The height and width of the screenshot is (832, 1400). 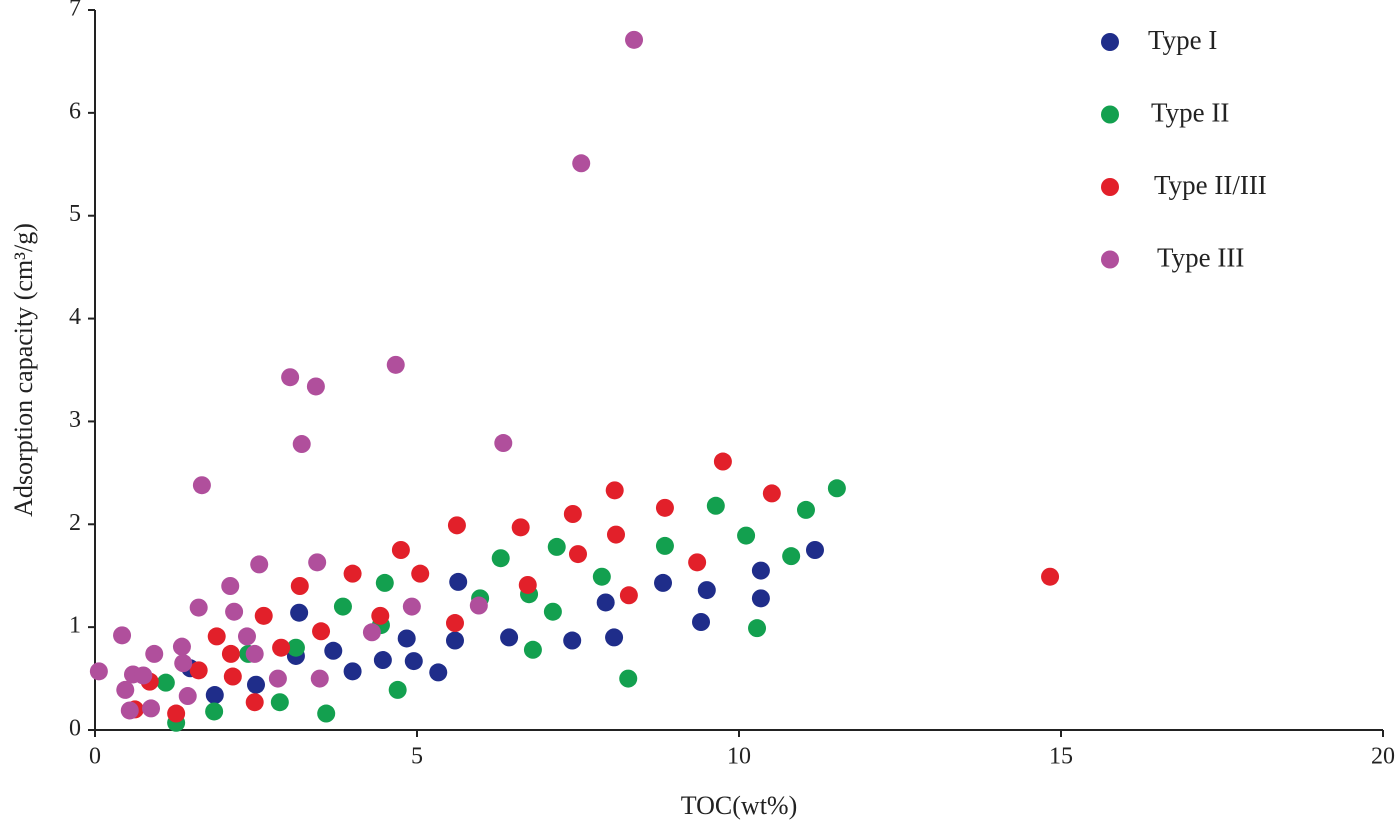 What do you see at coordinates (739, 805) in the screenshot?
I see `x-axis-title: TOC(wt%)` at bounding box center [739, 805].